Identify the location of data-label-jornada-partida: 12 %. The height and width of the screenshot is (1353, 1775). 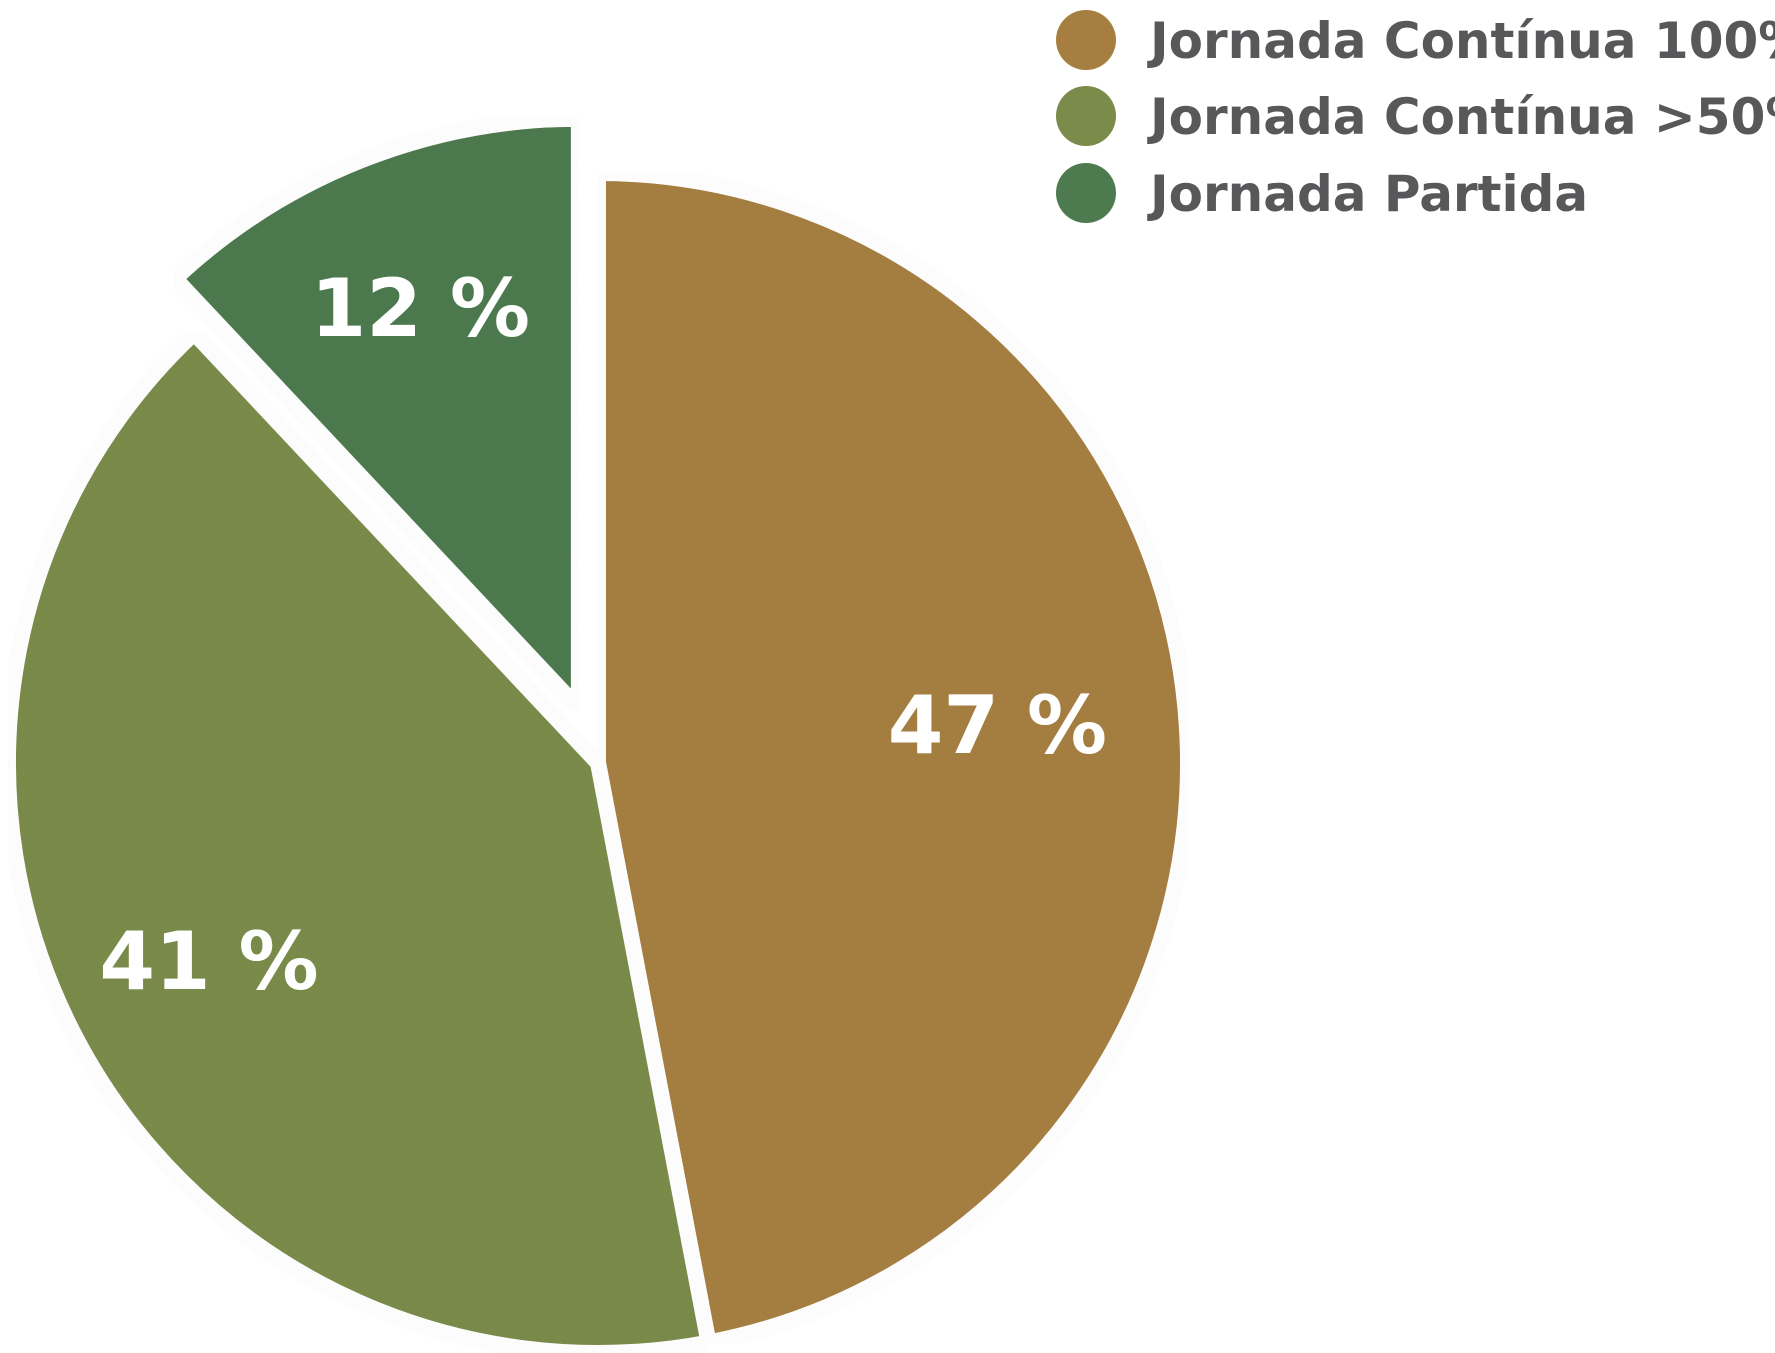
(420, 308).